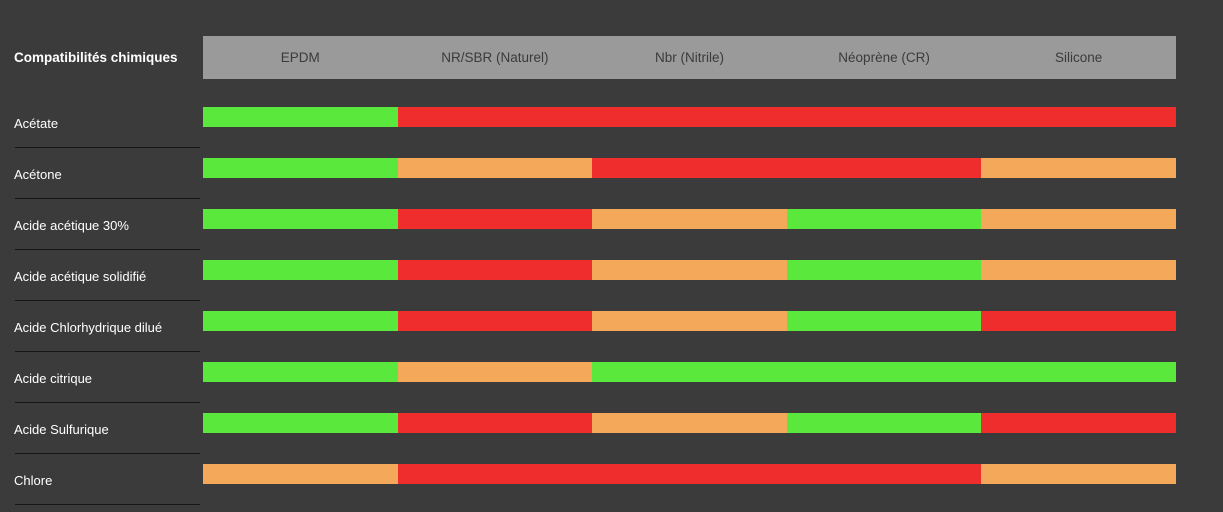  Describe the element at coordinates (61, 429) in the screenshot. I see `row-label: Acide Sulfurique` at that location.